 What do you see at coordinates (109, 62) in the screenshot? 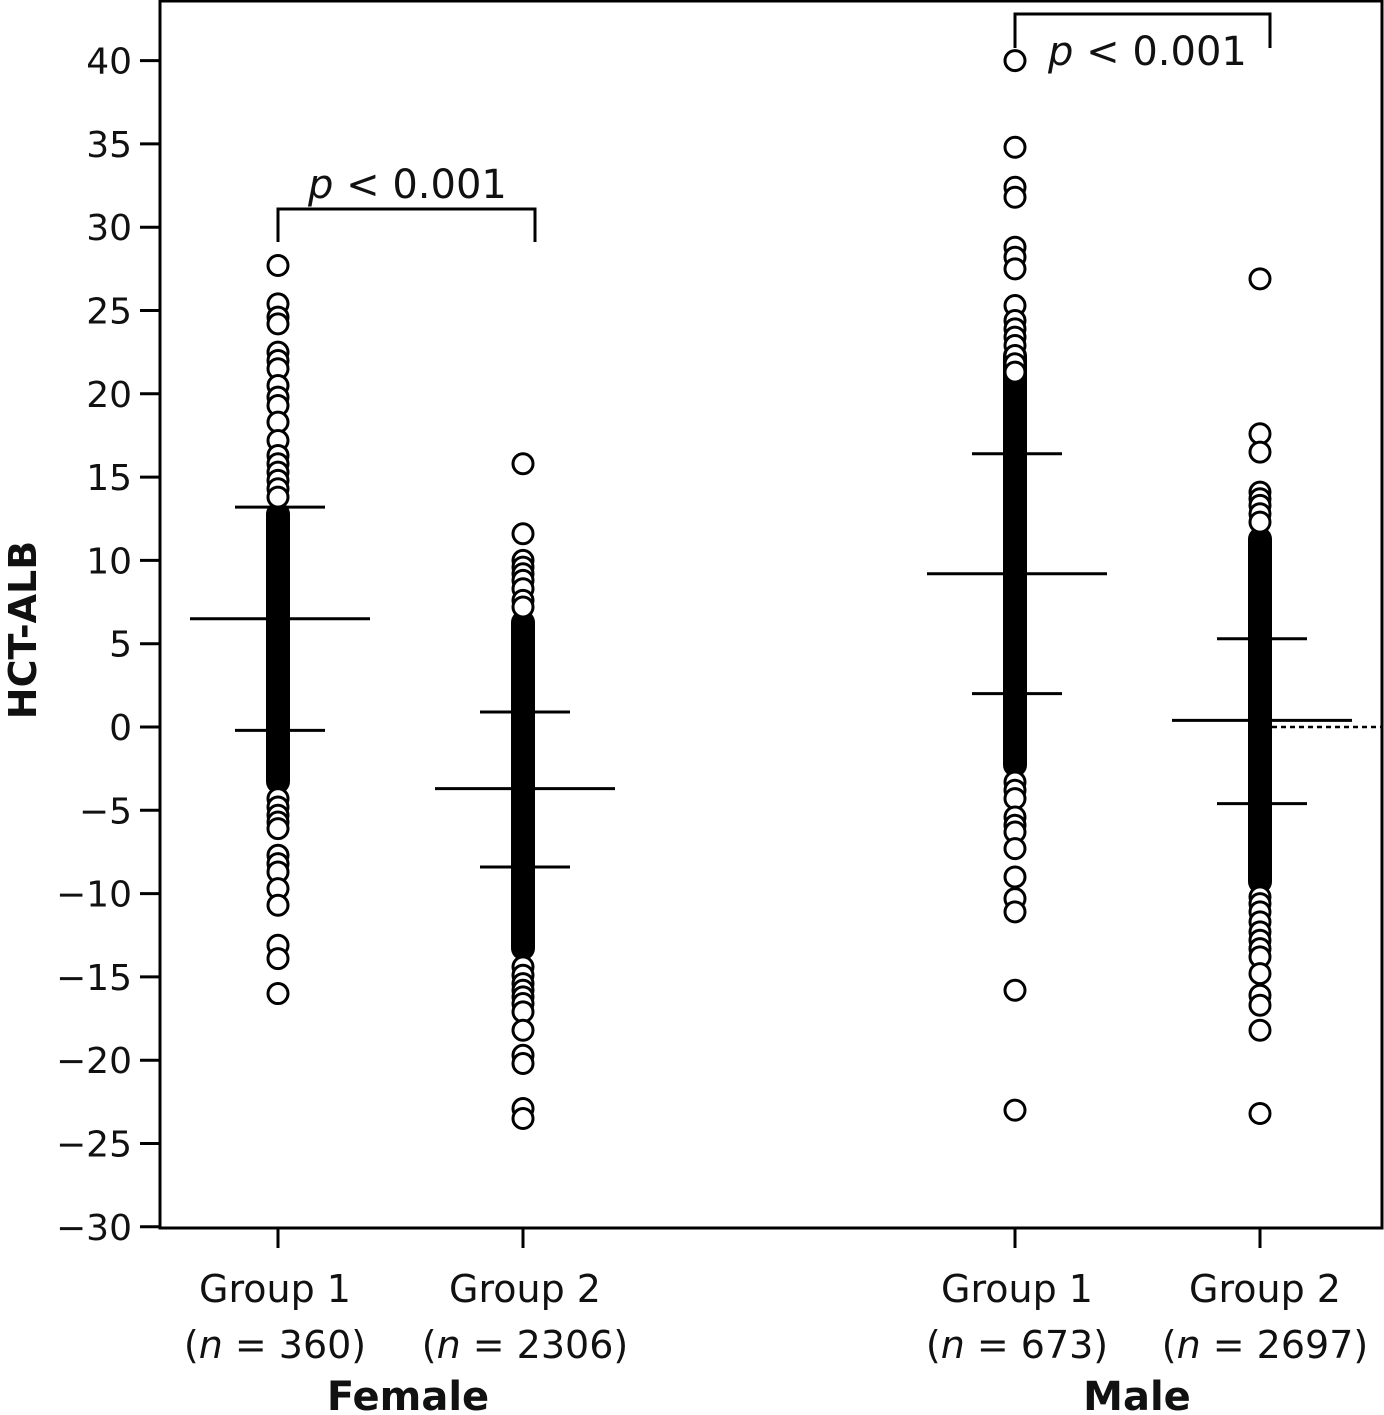
I see `y-tick-label: 40` at bounding box center [109, 62].